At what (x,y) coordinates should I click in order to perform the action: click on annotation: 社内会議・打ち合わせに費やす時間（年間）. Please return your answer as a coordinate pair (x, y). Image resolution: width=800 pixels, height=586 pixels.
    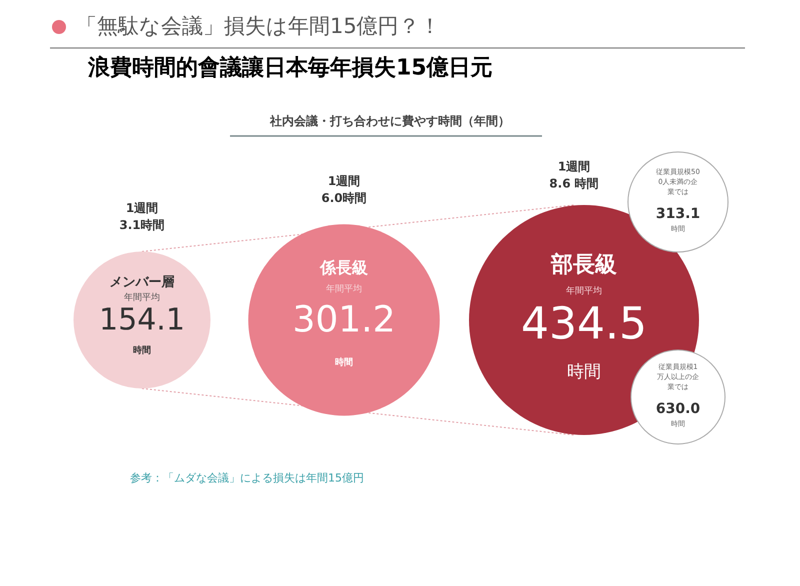
    Looking at the image, I should click on (390, 121).